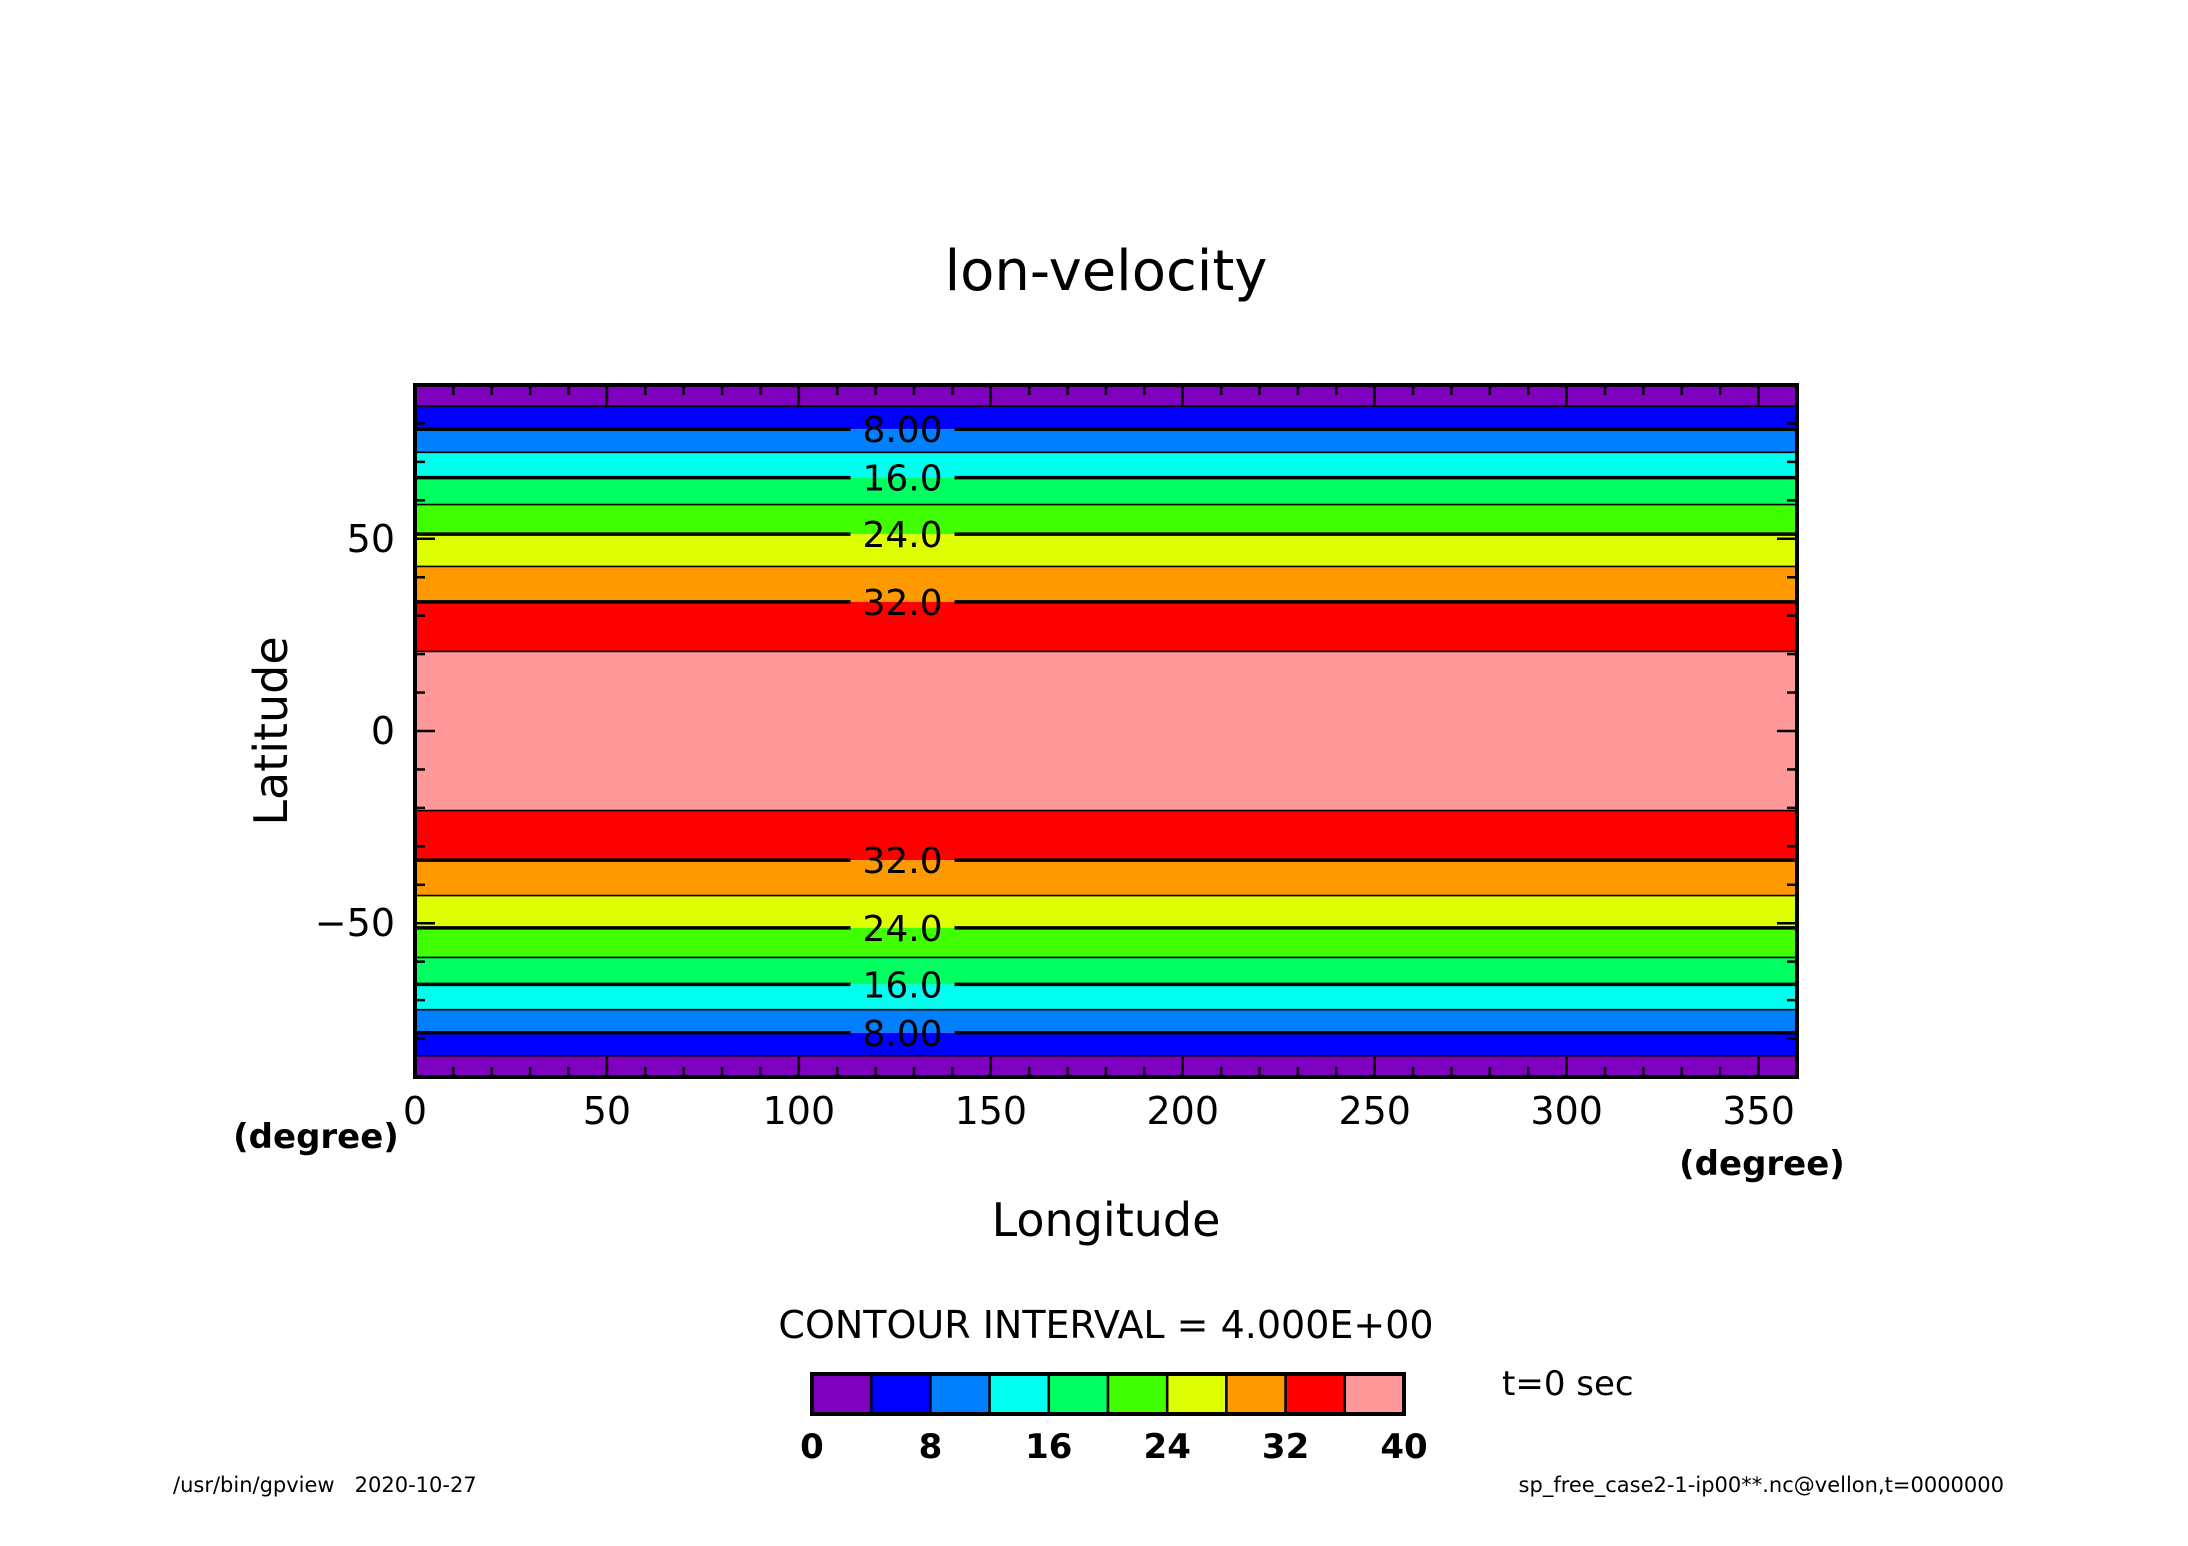 This screenshot has height=1546, width=2188. Describe the element at coordinates (1106, 271) in the screenshot. I see `chart-title: lon-velocity` at that location.